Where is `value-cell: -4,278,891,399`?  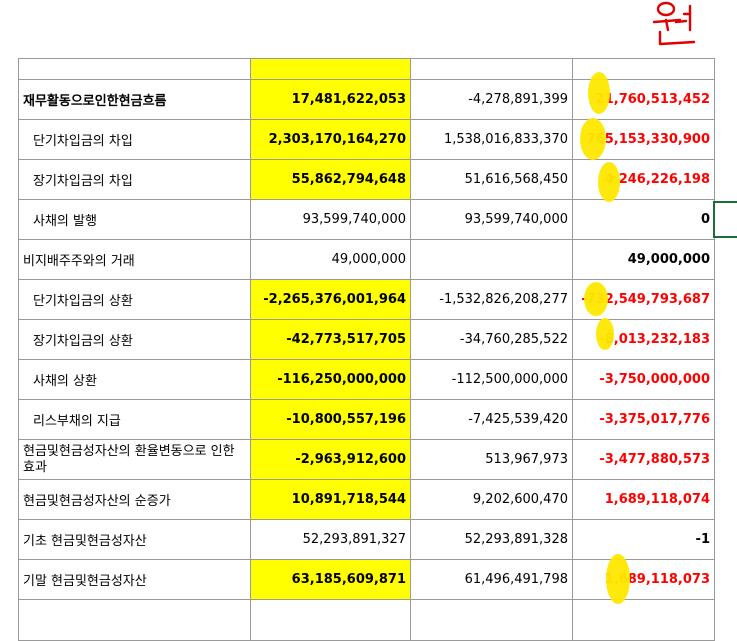
value-cell: -4,278,891,399 is located at coordinates (491, 99).